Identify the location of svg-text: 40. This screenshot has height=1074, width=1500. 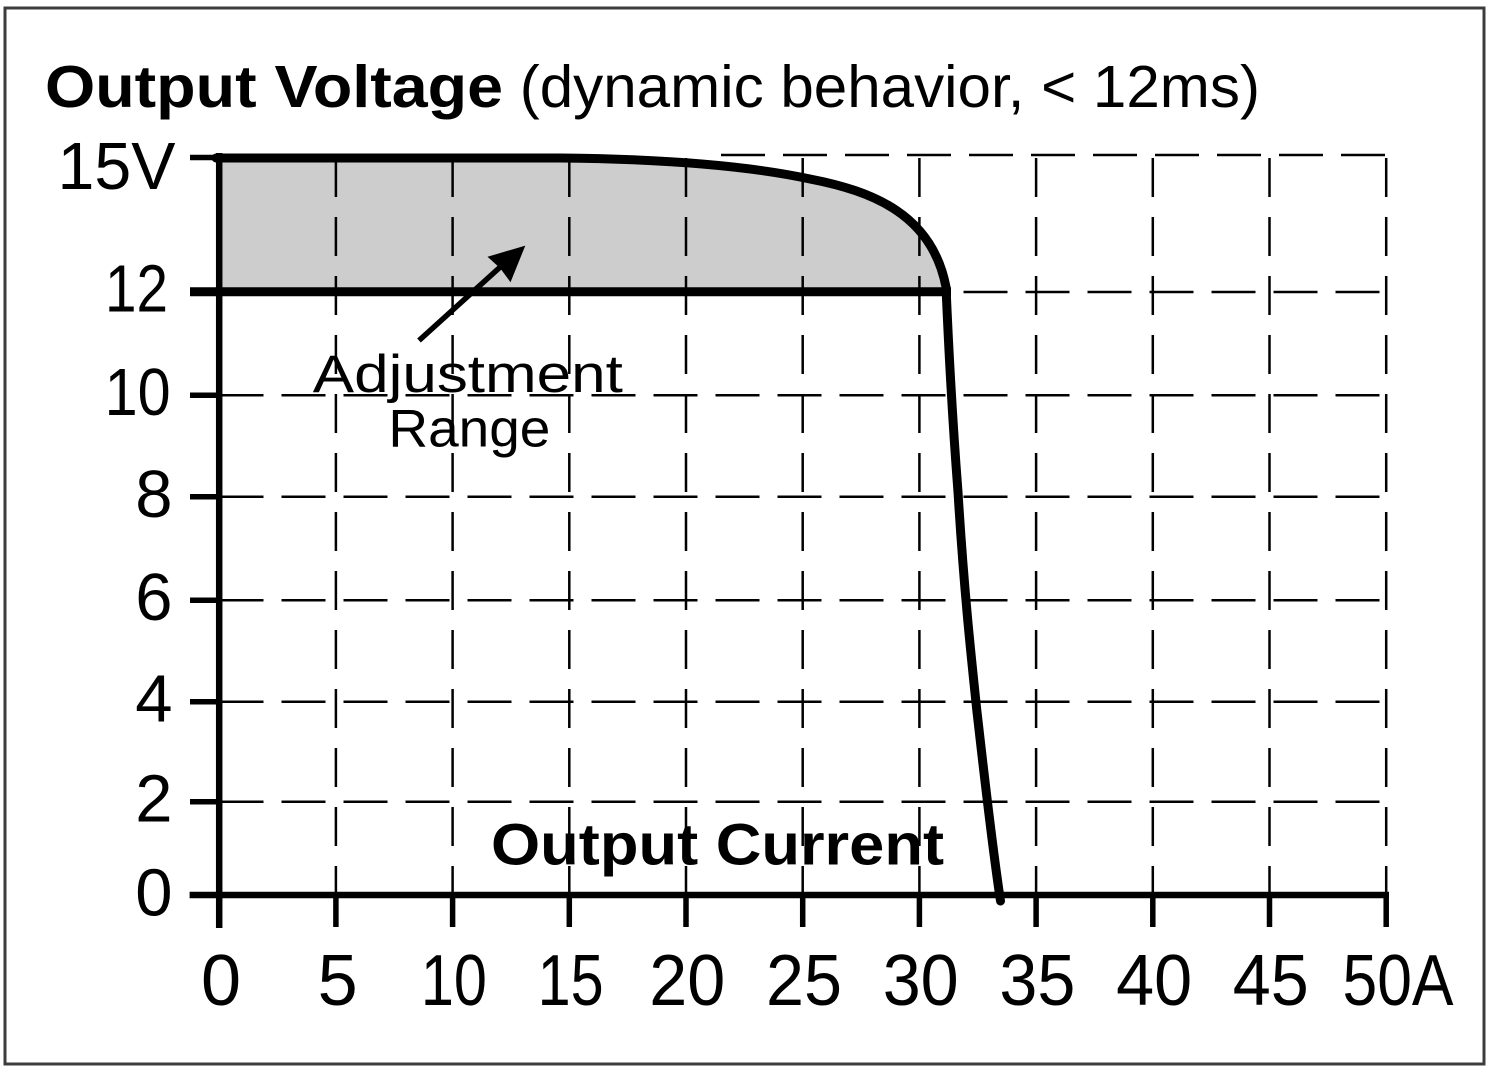
(1154, 981).